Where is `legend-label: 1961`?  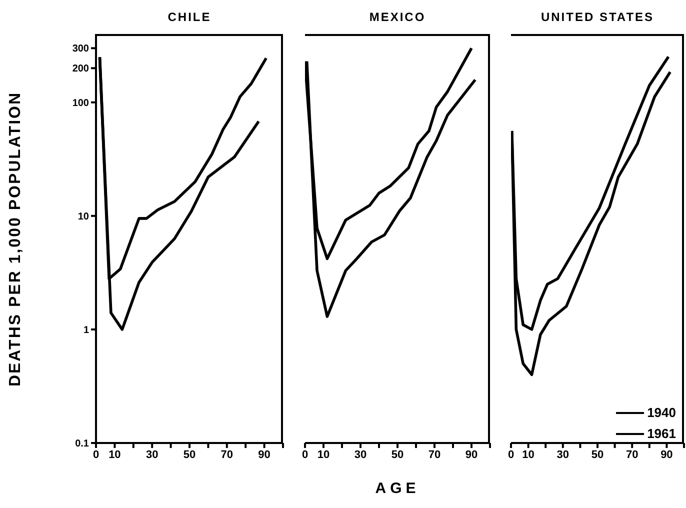 legend-label: 1961 is located at coordinates (661, 433).